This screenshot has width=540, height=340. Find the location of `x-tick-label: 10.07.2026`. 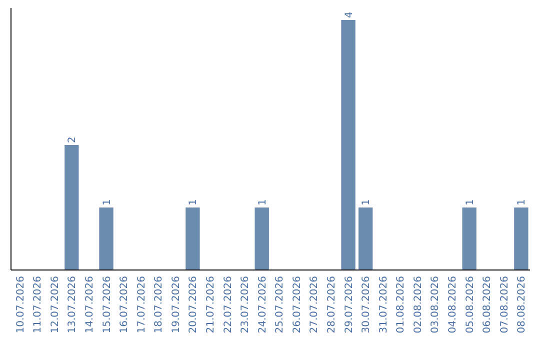

x-tick-label: 10.07.2026 is located at coordinates (20, 305).